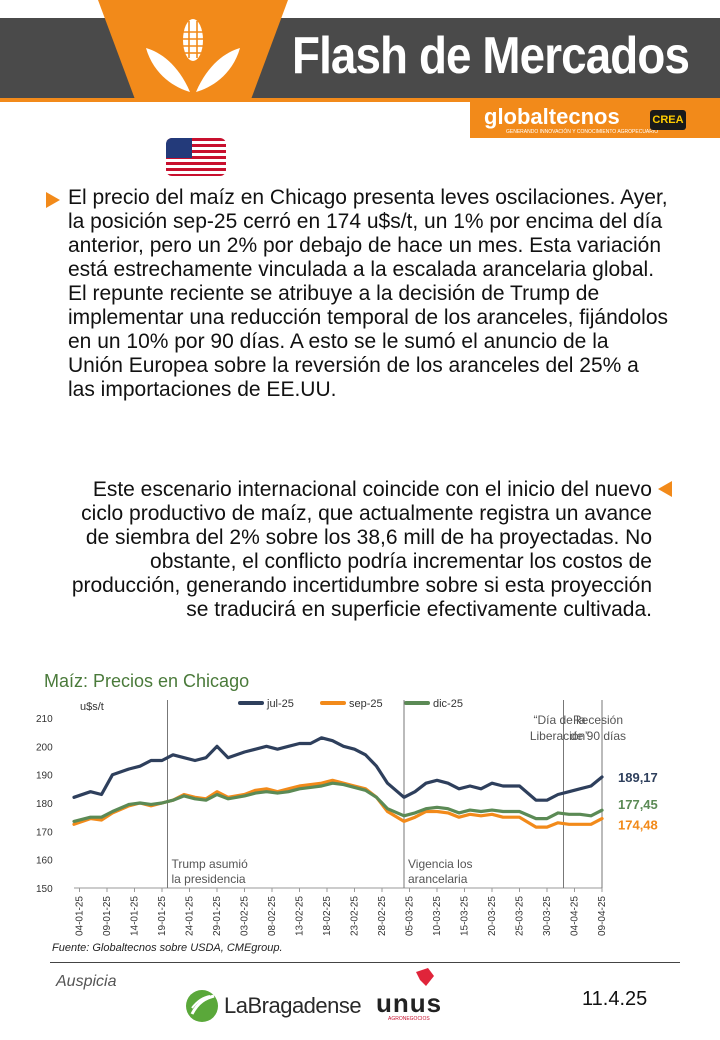  Describe the element at coordinates (615, 999) in the screenshot. I see `issue-date: 11.4.25` at that location.